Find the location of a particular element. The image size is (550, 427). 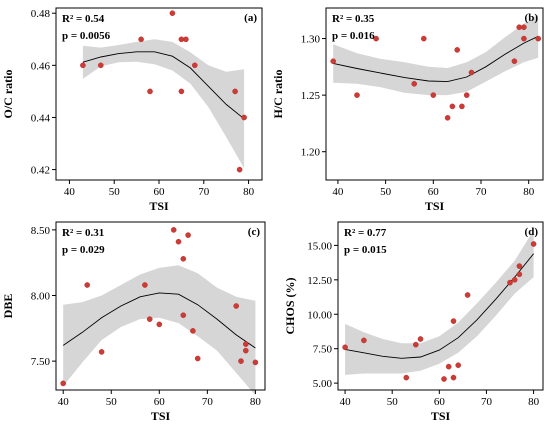

y-tick-label: 0.42 is located at coordinates (40, 171).